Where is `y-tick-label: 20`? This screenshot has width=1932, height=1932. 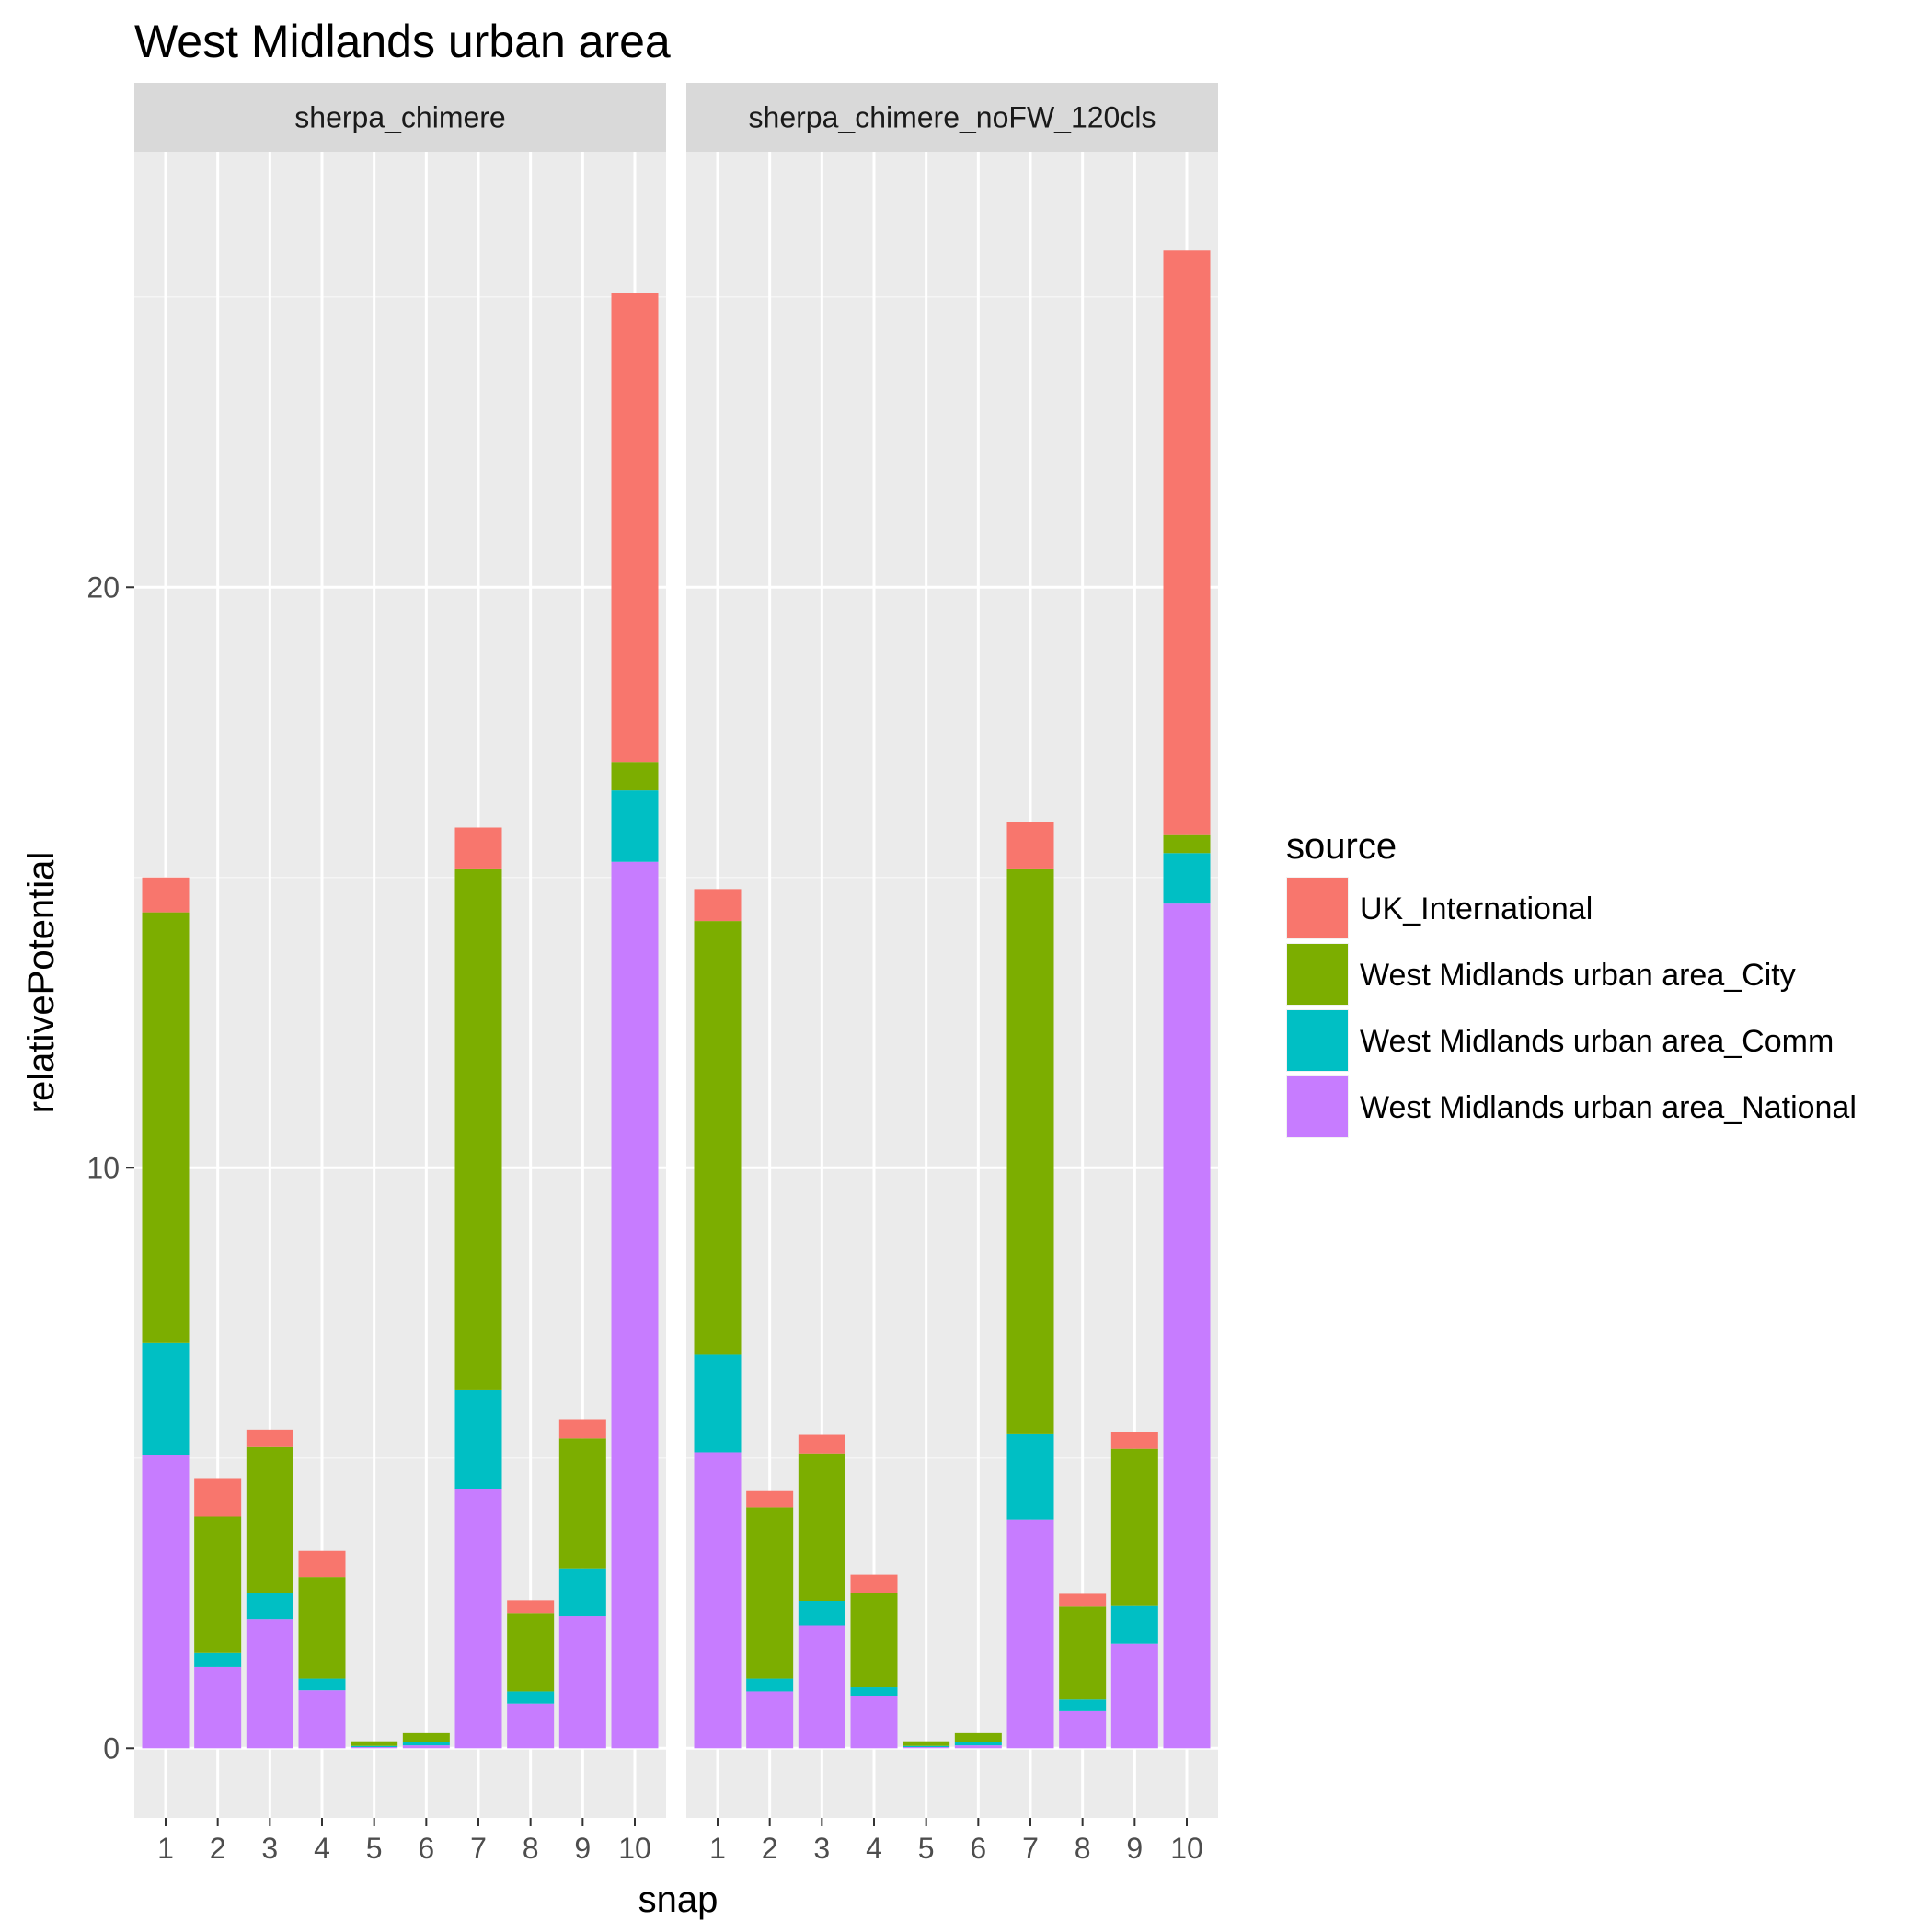
y-tick-label: 20 is located at coordinates (103, 587).